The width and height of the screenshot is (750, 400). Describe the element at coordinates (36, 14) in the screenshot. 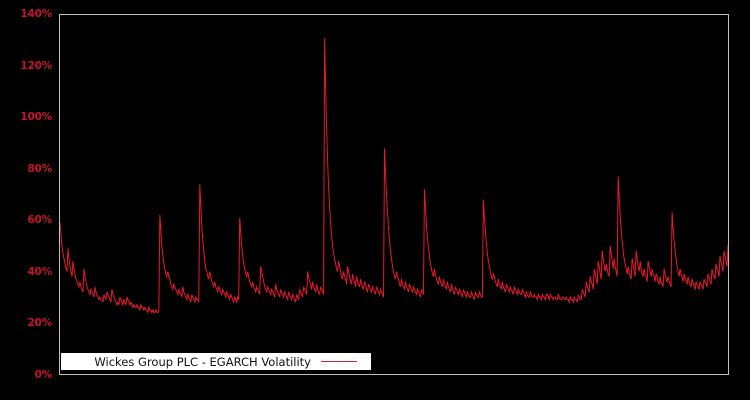

I see `y-tick-label: 140%` at that location.